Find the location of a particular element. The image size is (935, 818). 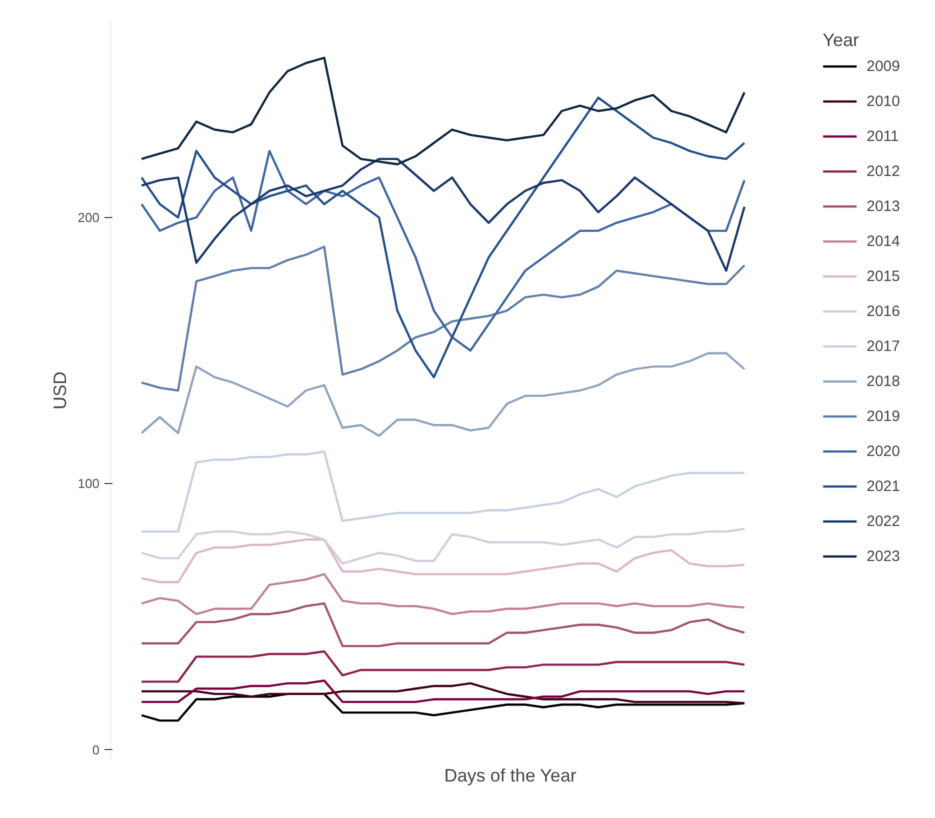

legend-label: 2014 is located at coordinates (883, 241).